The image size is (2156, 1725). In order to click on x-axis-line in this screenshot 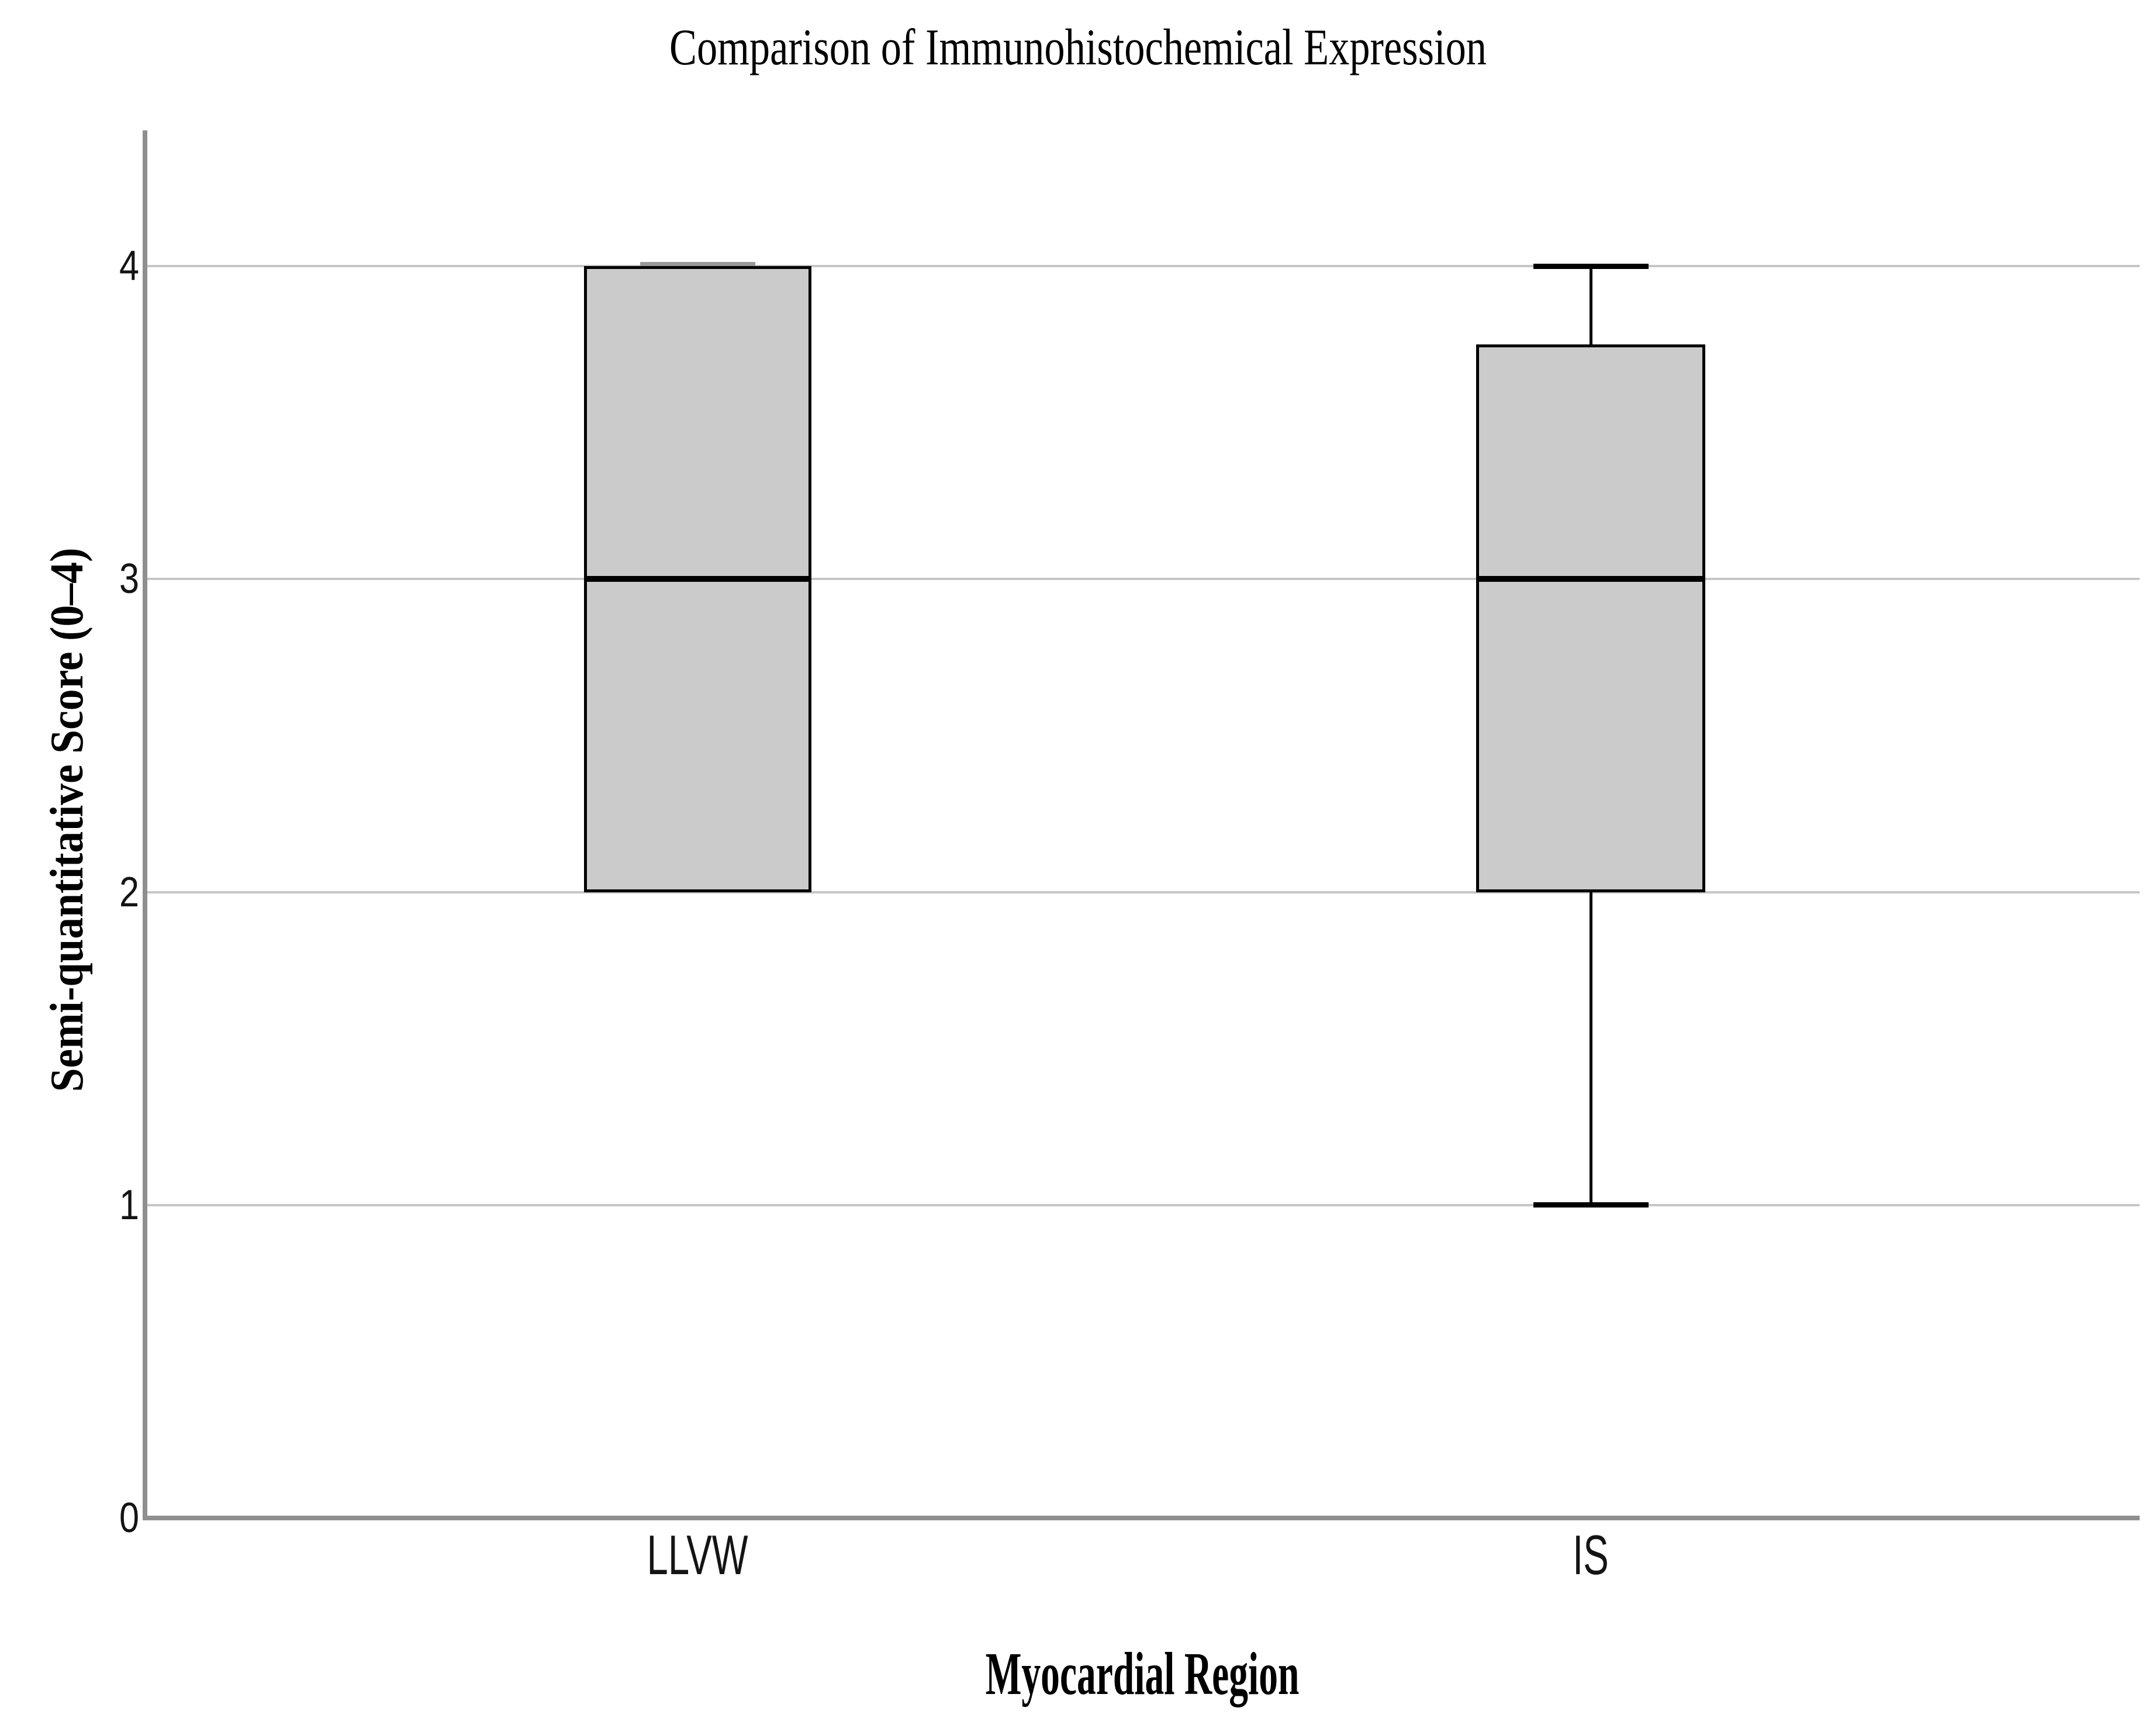, I will do `click(1142, 1518)`.